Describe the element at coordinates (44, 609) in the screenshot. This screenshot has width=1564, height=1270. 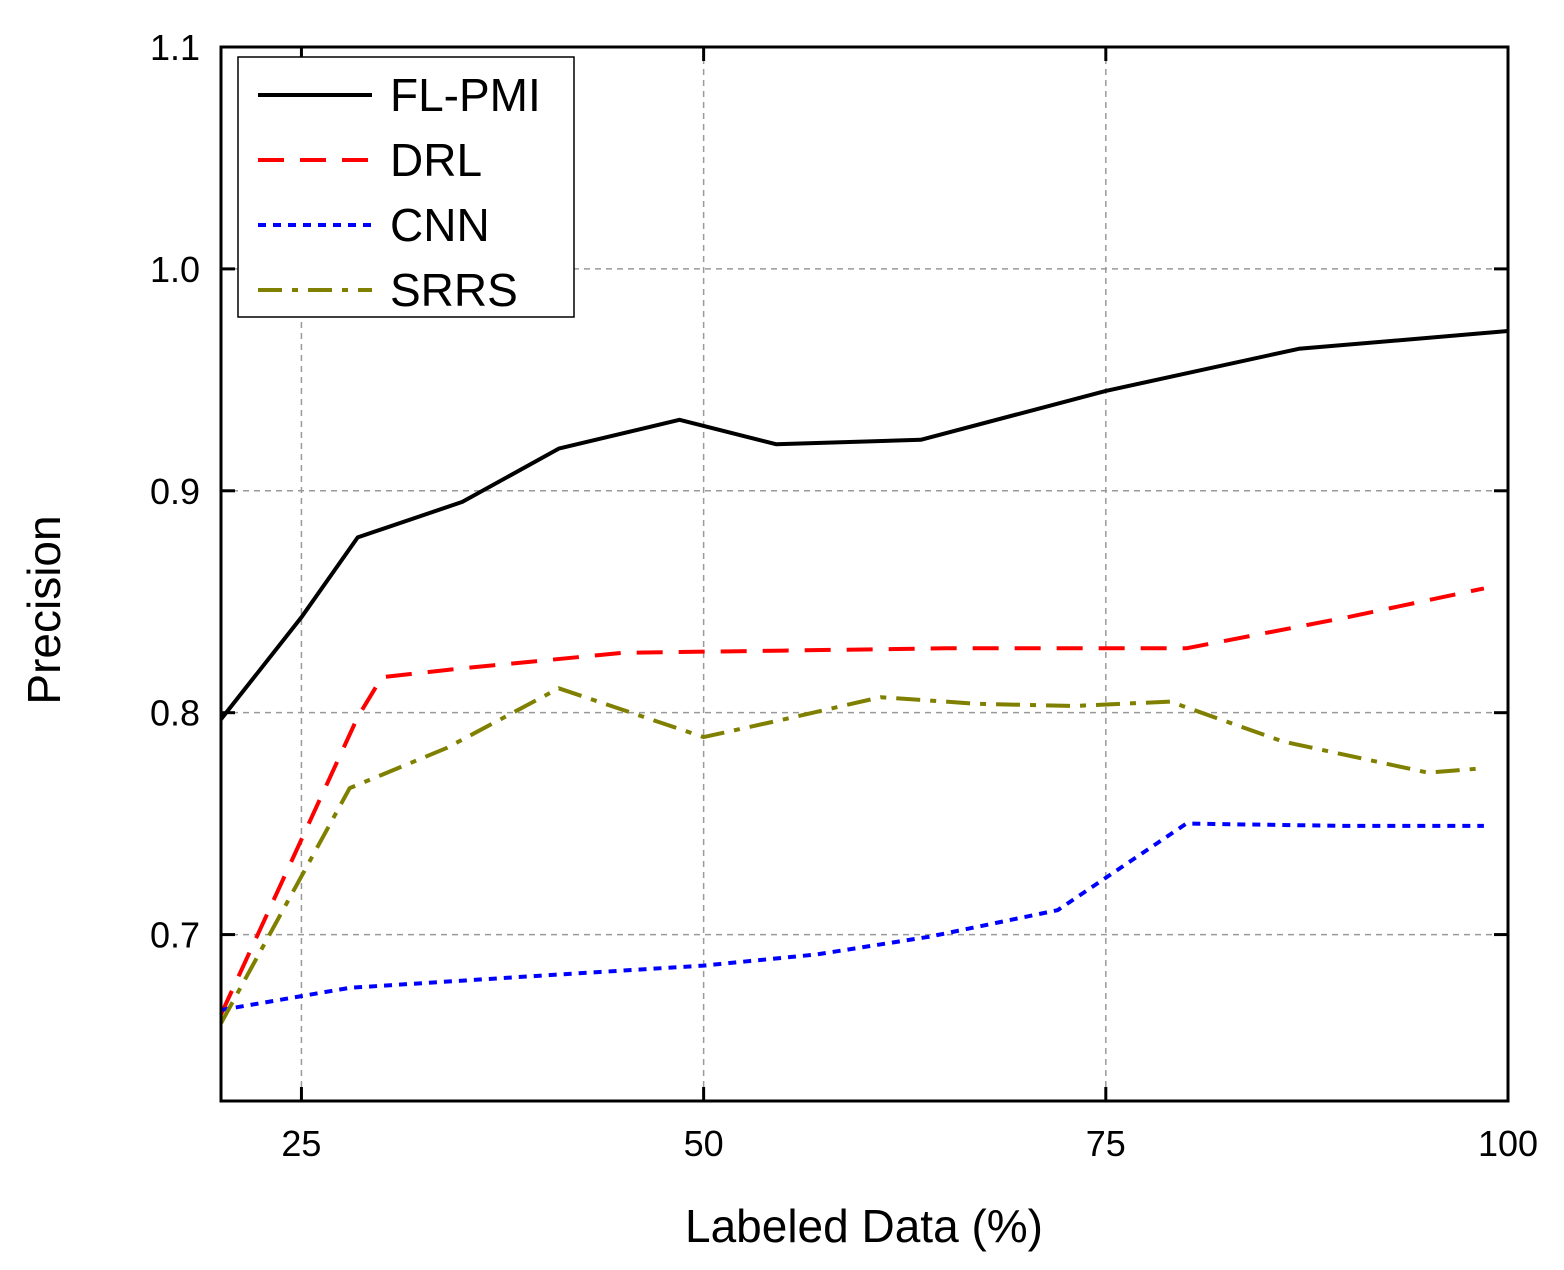
I see `y-axis-title: Precision` at that location.